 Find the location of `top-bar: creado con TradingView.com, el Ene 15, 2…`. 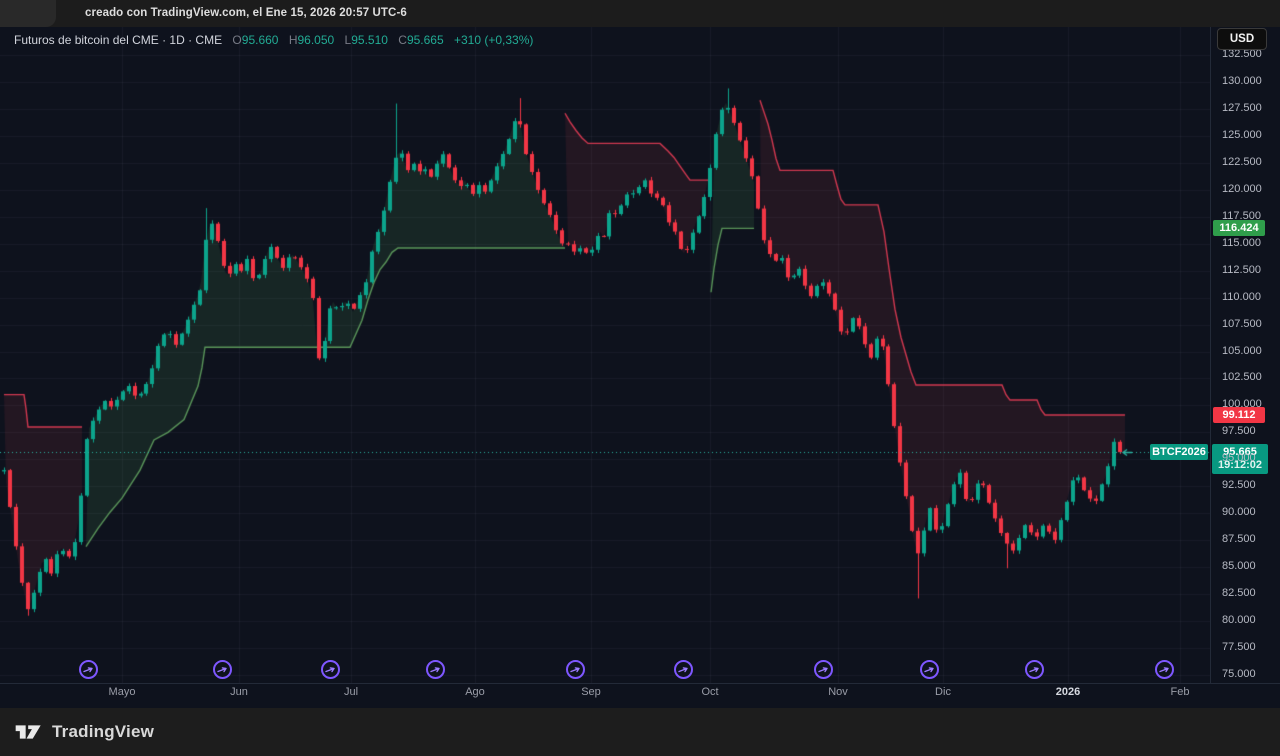

top-bar: creado con TradingView.com, el Ene 15, 2… is located at coordinates (640, 13).